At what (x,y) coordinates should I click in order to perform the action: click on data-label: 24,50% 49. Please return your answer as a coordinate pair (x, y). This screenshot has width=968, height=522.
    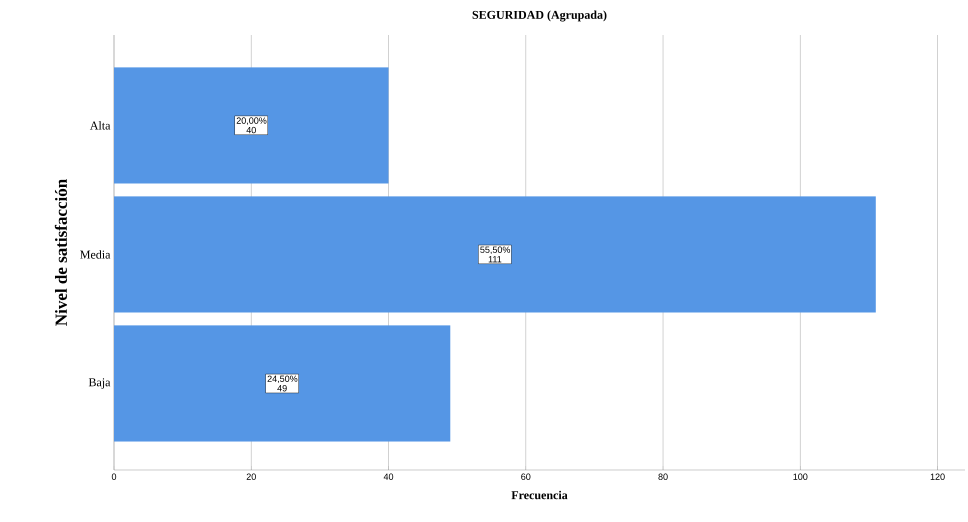
    Looking at the image, I should click on (283, 384).